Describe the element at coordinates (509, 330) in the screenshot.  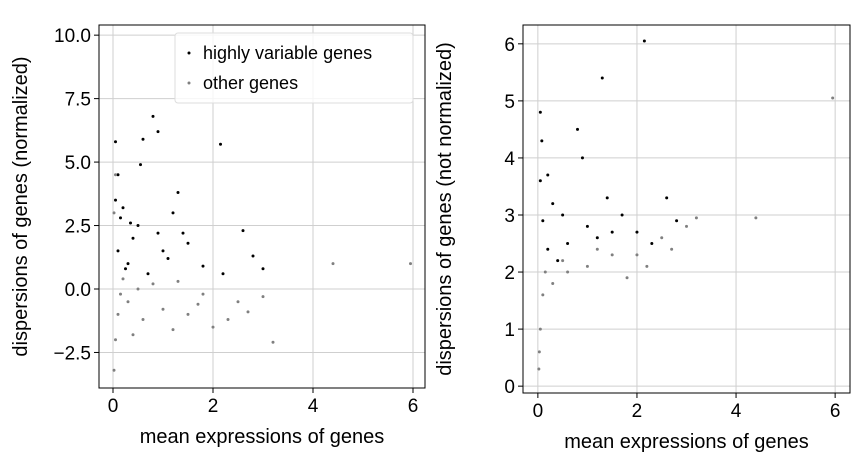
I see `y-tick-label: 1` at that location.